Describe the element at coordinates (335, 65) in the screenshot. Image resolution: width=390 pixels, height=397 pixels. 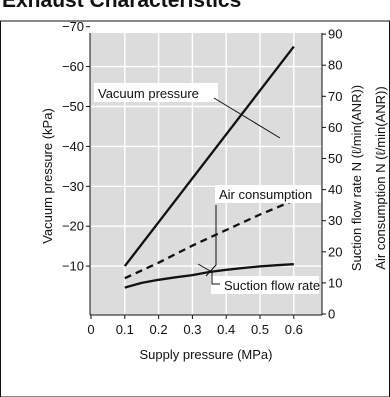
I see `y-right-tick-label: 80` at that location.